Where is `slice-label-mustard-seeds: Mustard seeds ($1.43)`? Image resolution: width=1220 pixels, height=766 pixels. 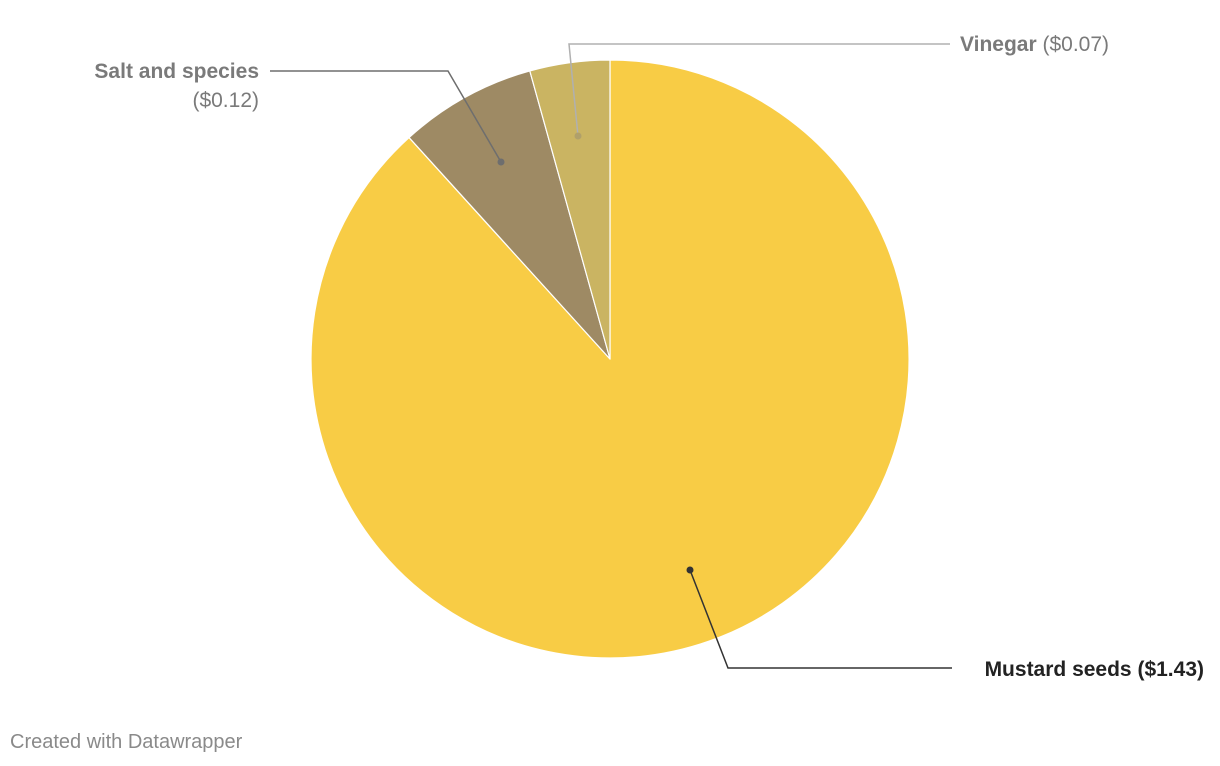
slice-label-mustard-seeds: Mustard seeds ($1.43) is located at coordinates (1094, 669).